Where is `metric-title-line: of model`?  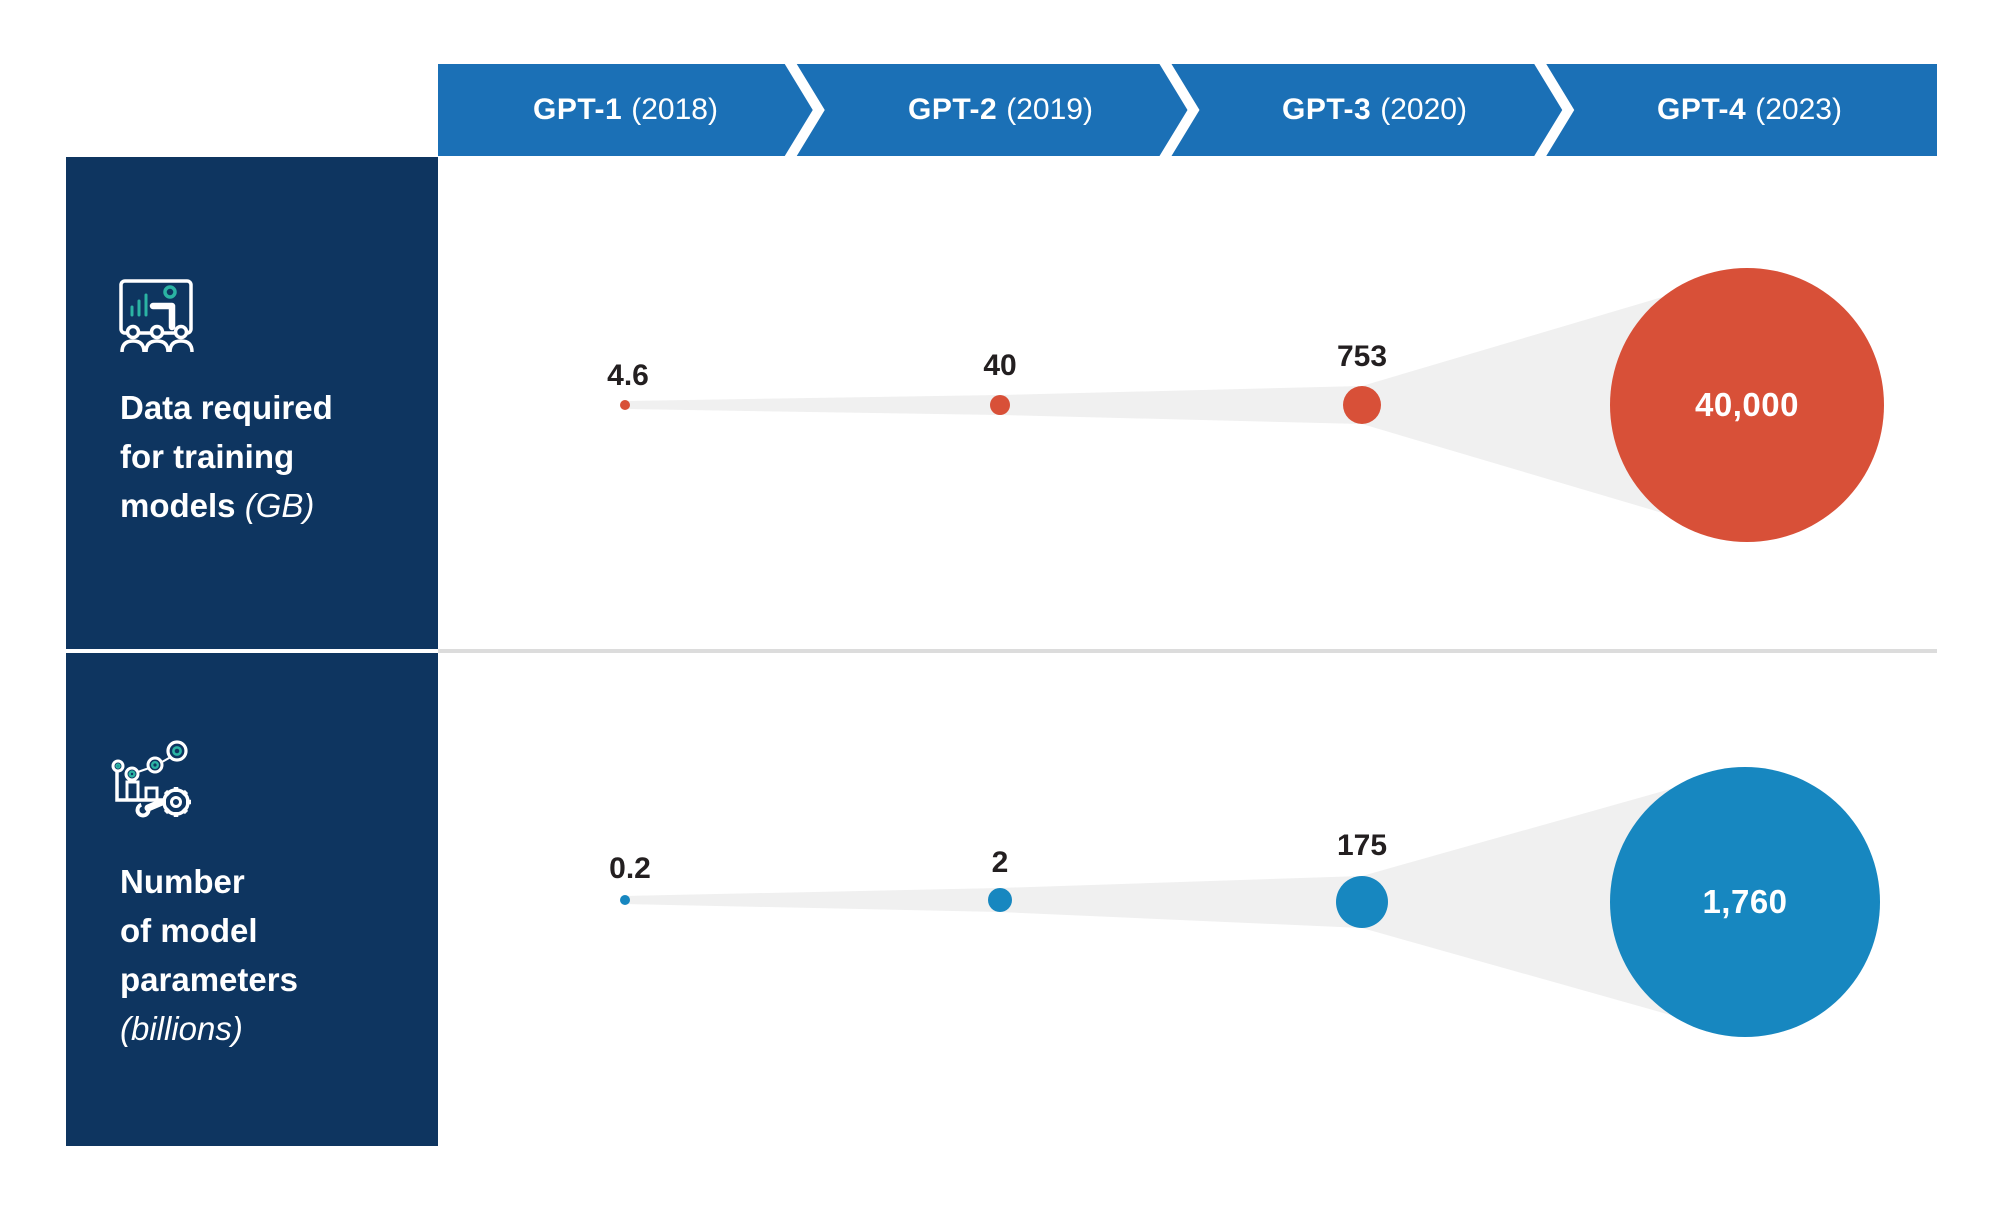 metric-title-line: of model is located at coordinates (189, 930).